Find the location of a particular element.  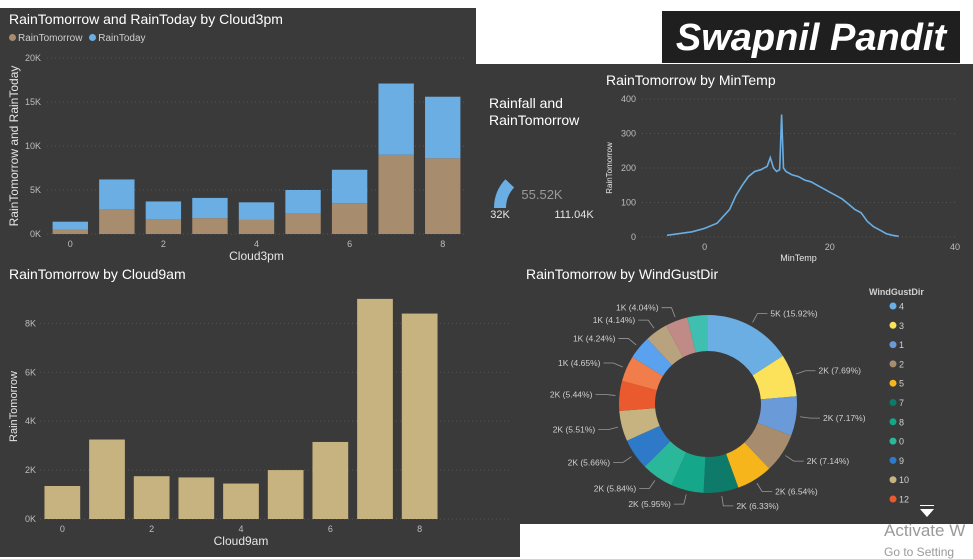

slice-label: 2K (5.95%) is located at coordinates (649, 504).